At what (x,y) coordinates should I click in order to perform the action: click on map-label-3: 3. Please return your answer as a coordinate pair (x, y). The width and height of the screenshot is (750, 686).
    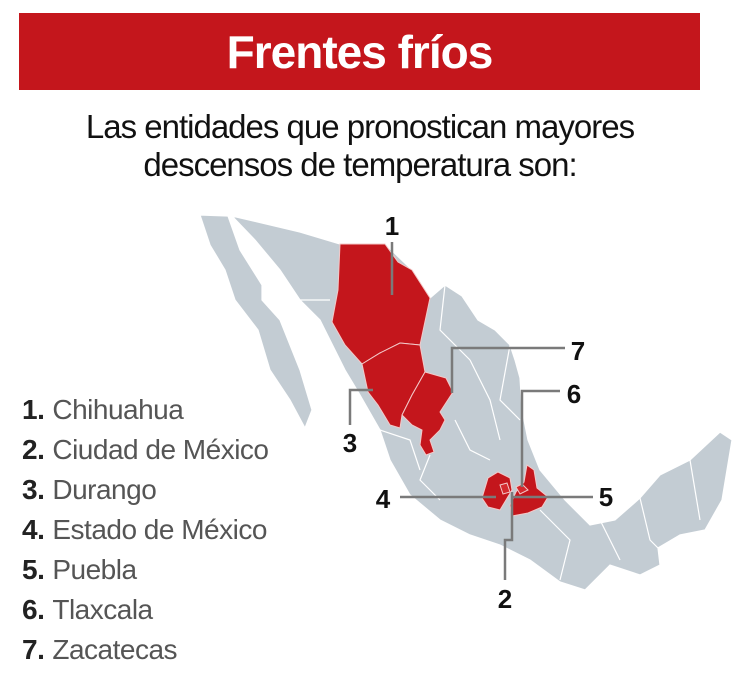
    Looking at the image, I should click on (350, 443).